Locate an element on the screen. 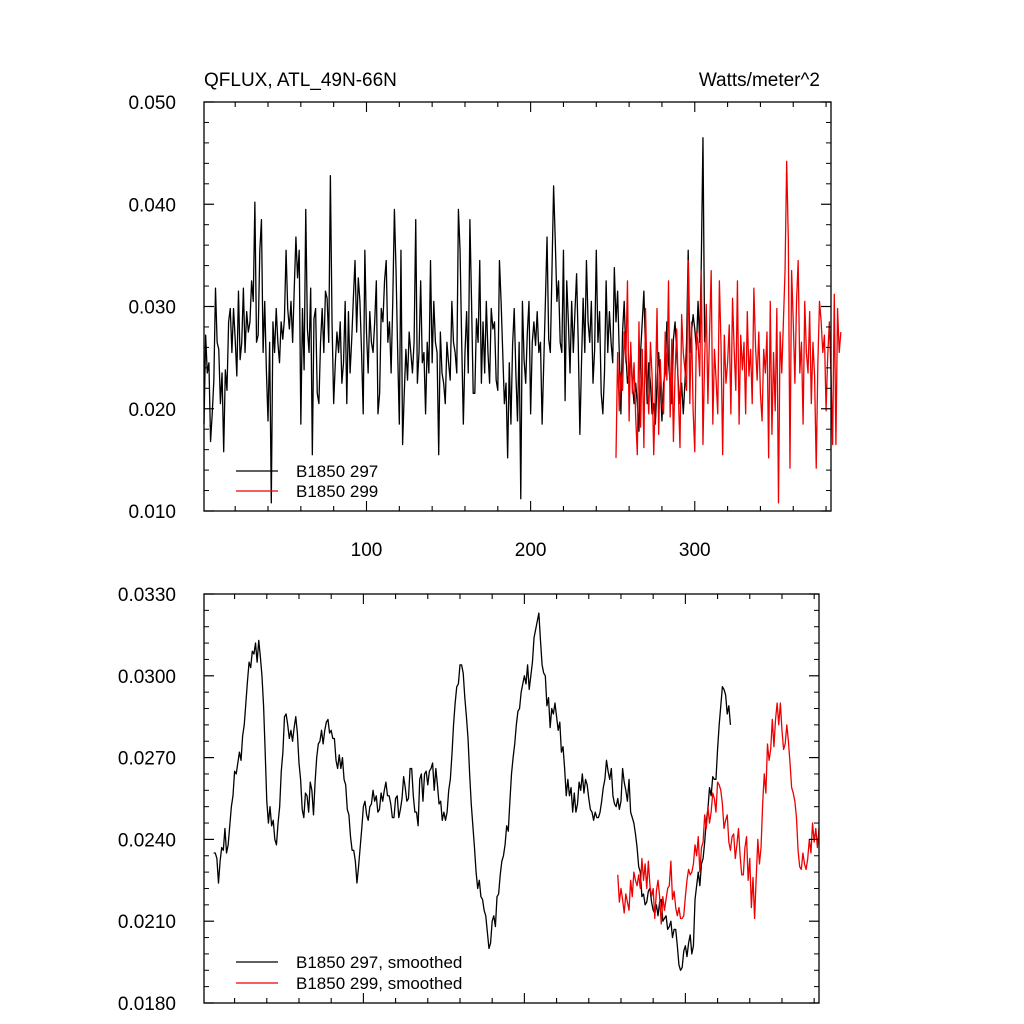 Image resolution: width=1024 pixels, height=1024 pixels. legend-label-299-smoothed: B1850 299, smoothed is located at coordinates (379, 983).